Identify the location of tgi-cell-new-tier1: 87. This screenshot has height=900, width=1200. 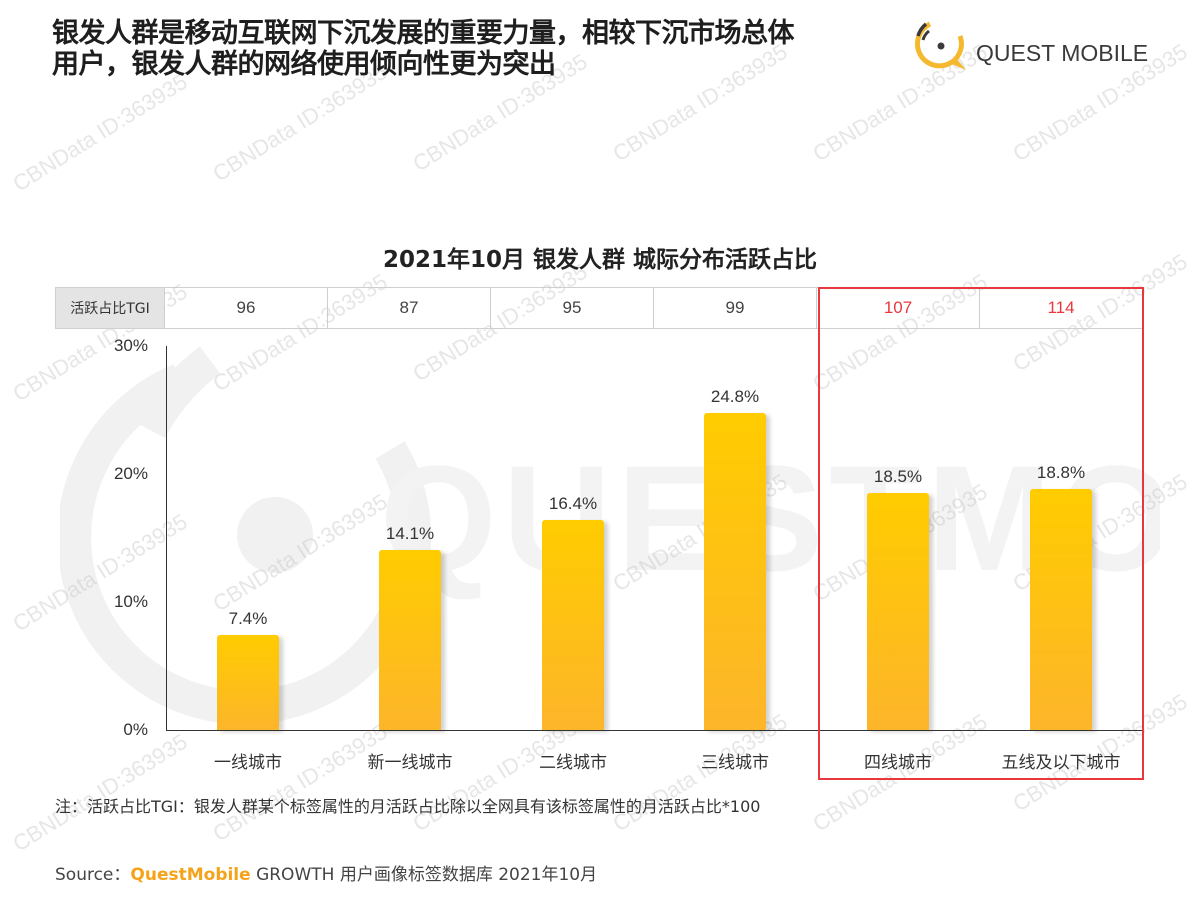
(409, 308).